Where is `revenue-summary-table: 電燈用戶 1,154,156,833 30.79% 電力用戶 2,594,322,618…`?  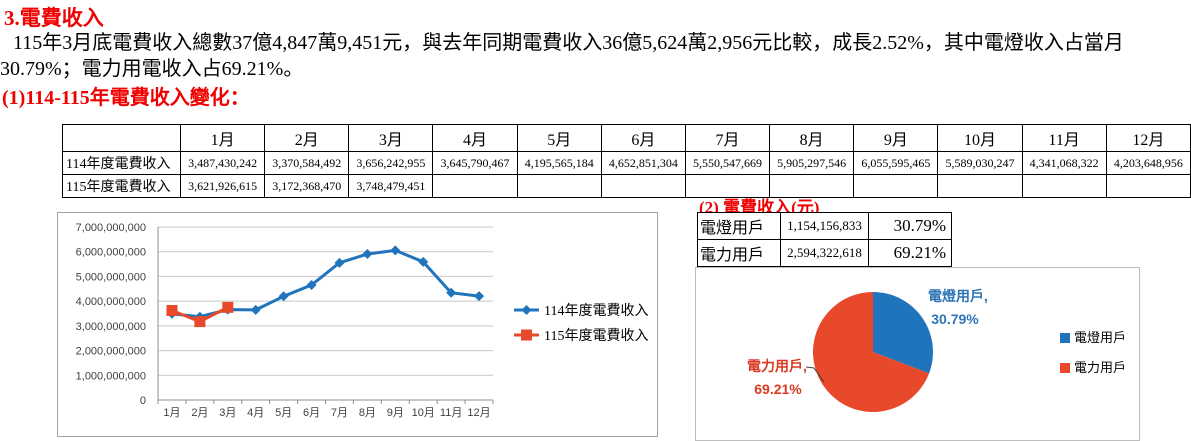 revenue-summary-table: 電燈用戶 1,154,156,833 30.79% 電力用戶 2,594,322,618… is located at coordinates (824, 239).